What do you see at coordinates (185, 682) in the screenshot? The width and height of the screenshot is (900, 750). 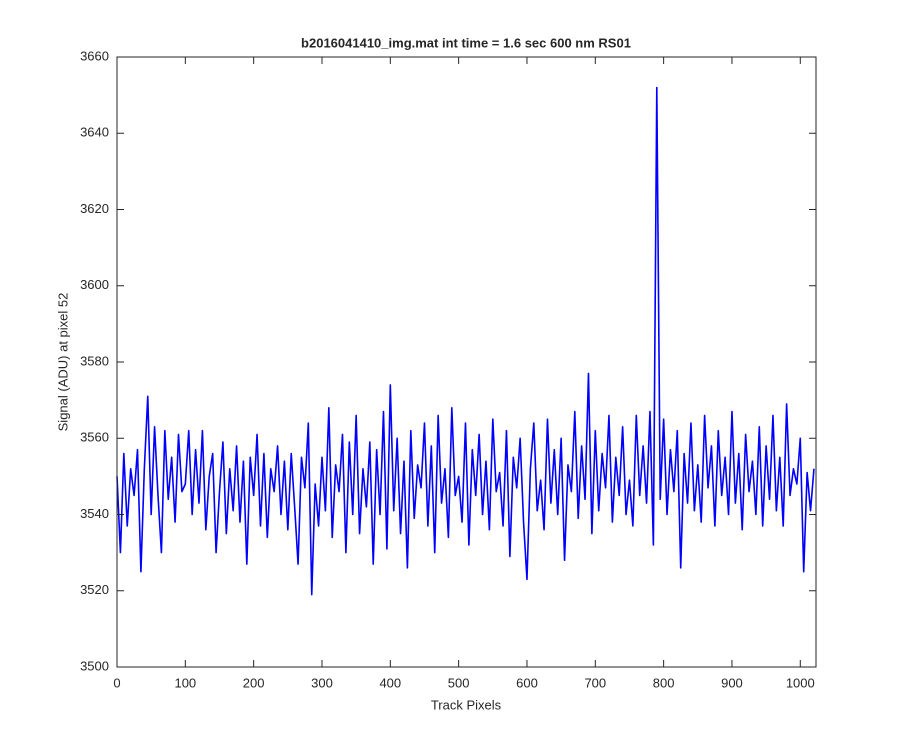 I see `x-tick-label: 100` at bounding box center [185, 682].